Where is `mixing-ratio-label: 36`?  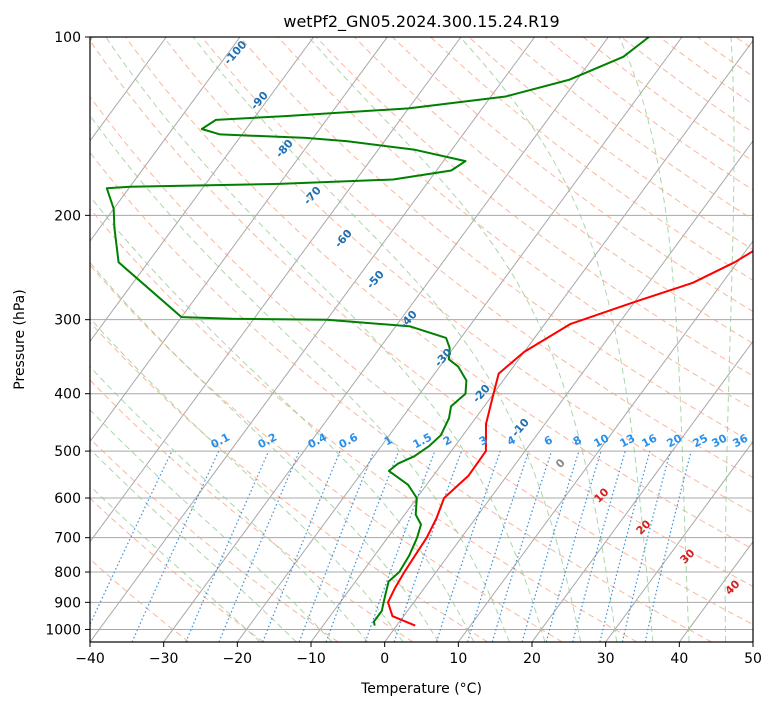
mixing-ratio-label: 36 is located at coordinates (741, 440).